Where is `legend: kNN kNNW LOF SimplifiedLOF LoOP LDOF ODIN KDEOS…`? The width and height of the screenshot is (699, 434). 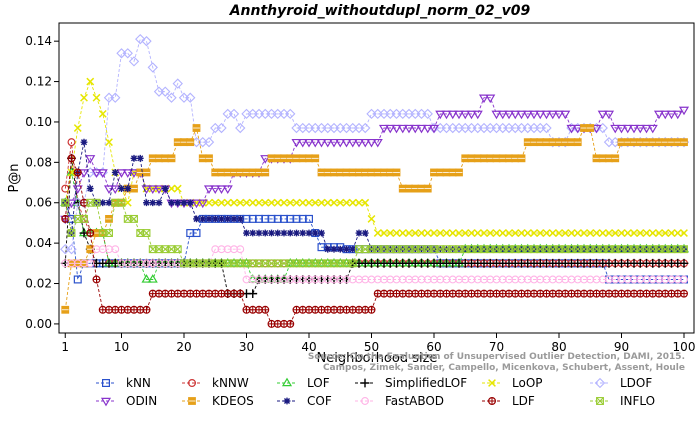 legend: kNN kNNW LOF SimplifiedLOF LoOP LDOF ODIN KDEOS… is located at coordinates (375, 392).